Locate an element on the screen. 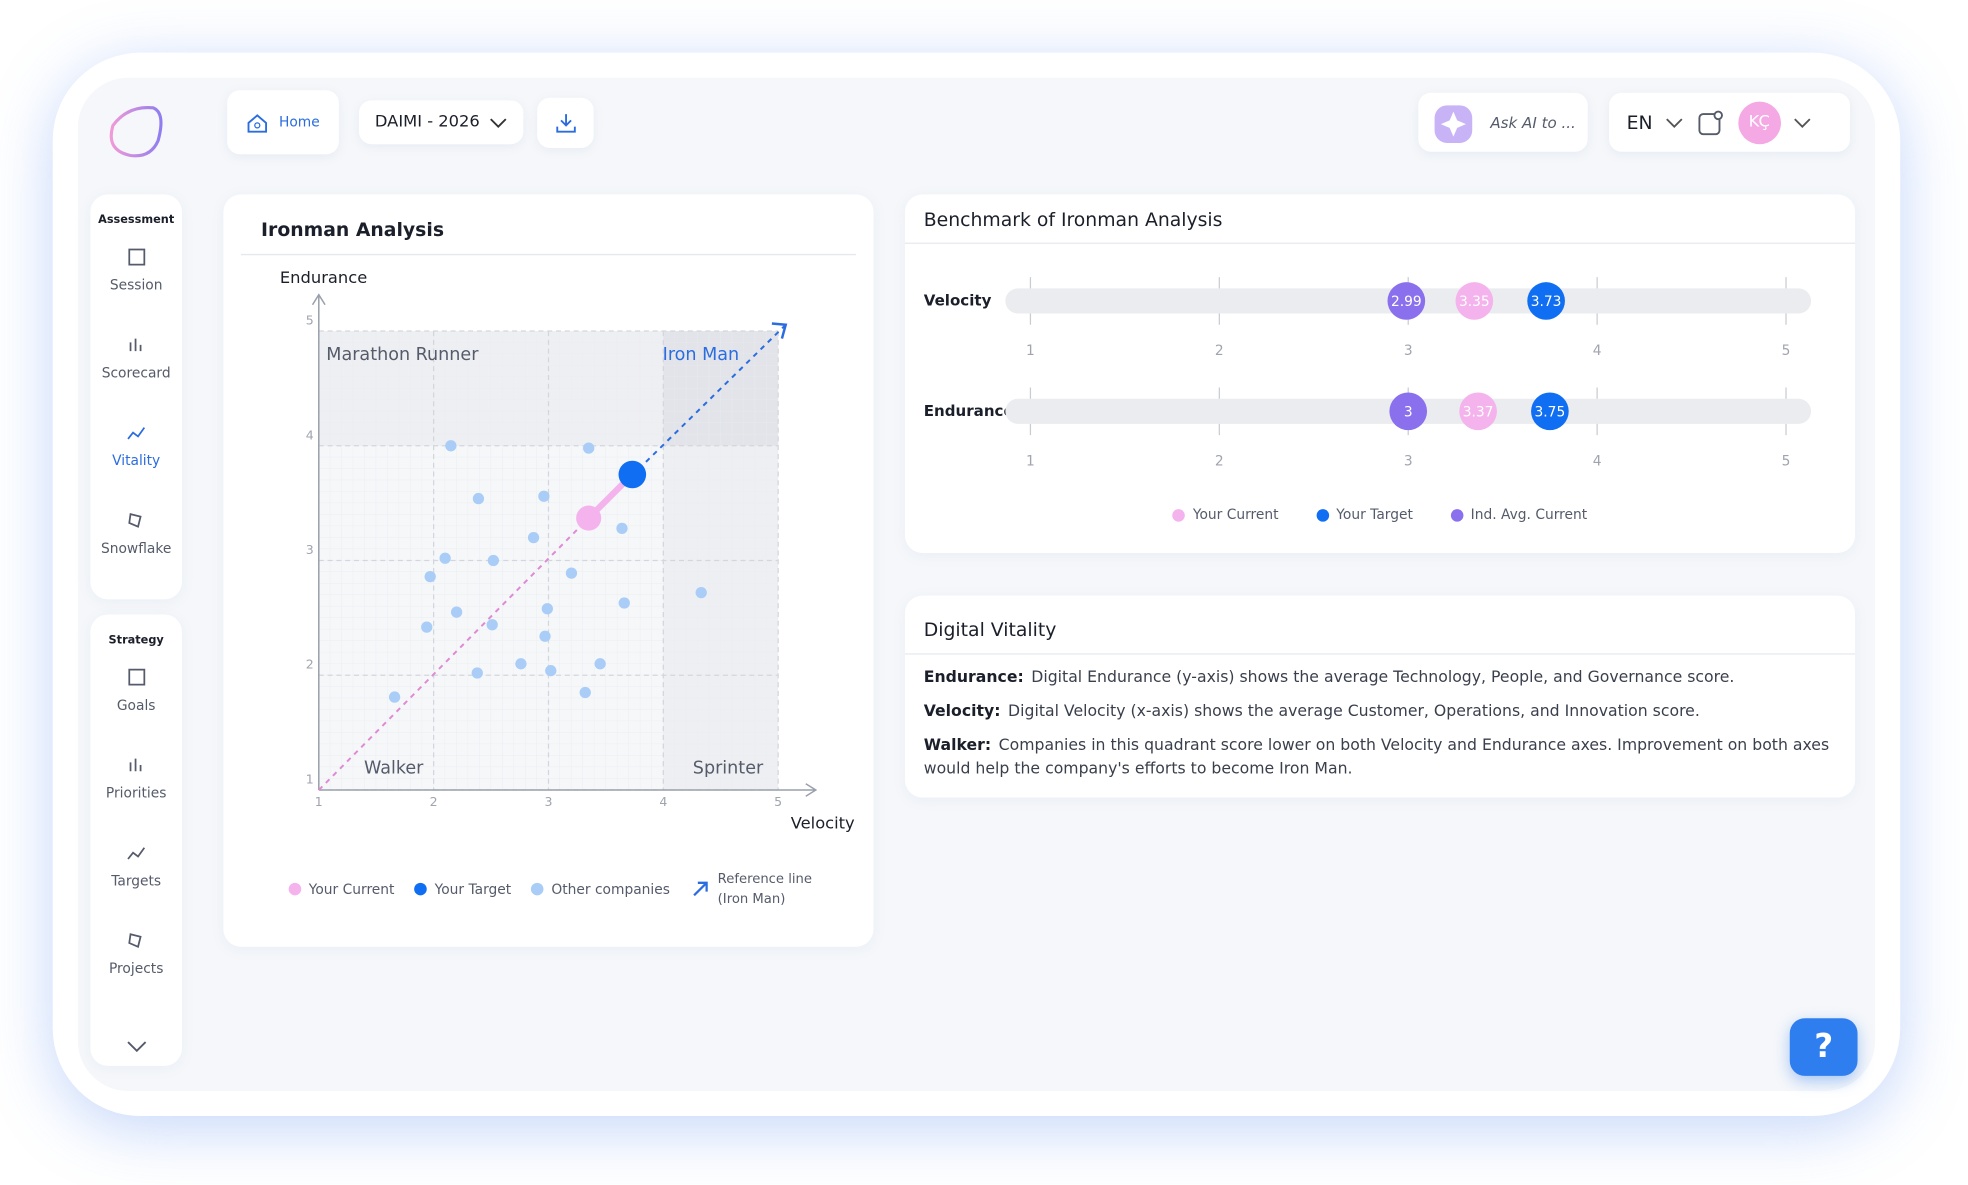 Image resolution: width=1968 pixels, height=1185 pixels. x-axis is located at coordinates (568, 790).